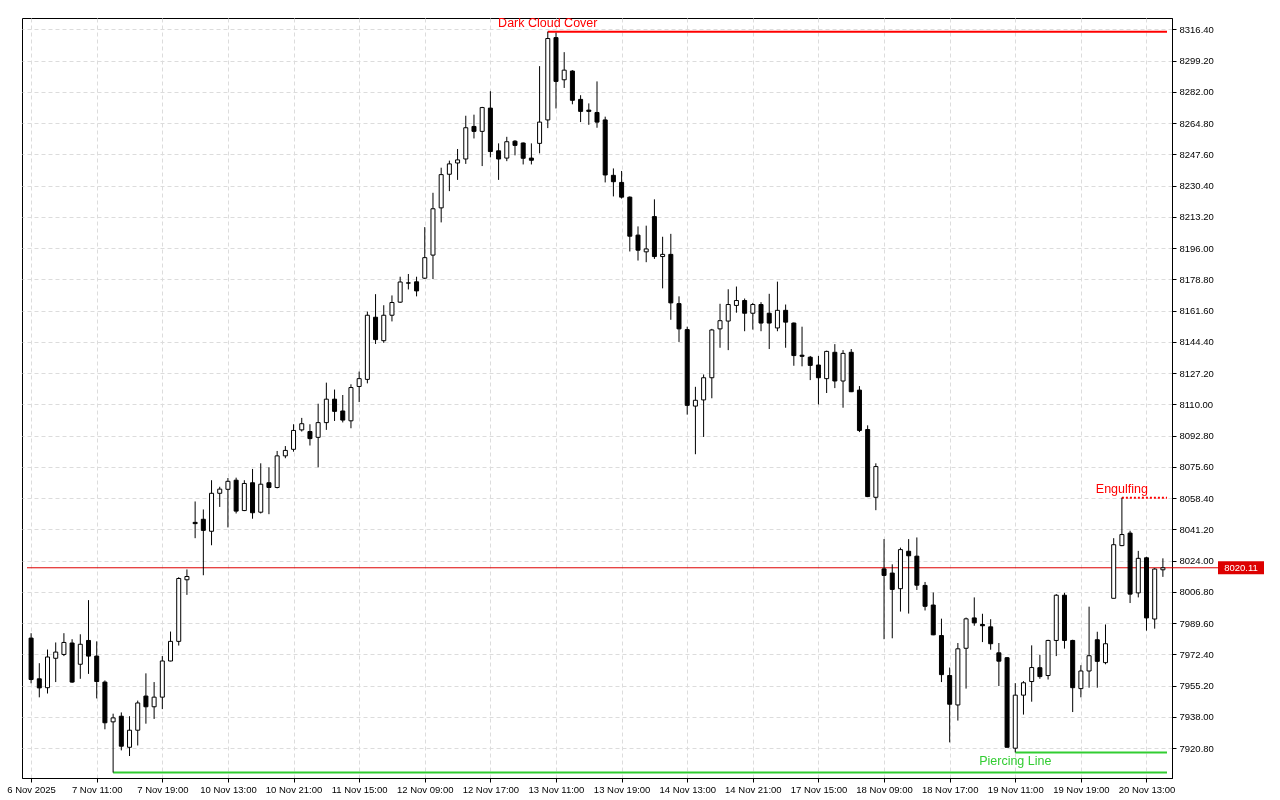 The width and height of the screenshot is (1280, 800). I want to click on y-tick-label: 8299.20, so click(1196, 61).